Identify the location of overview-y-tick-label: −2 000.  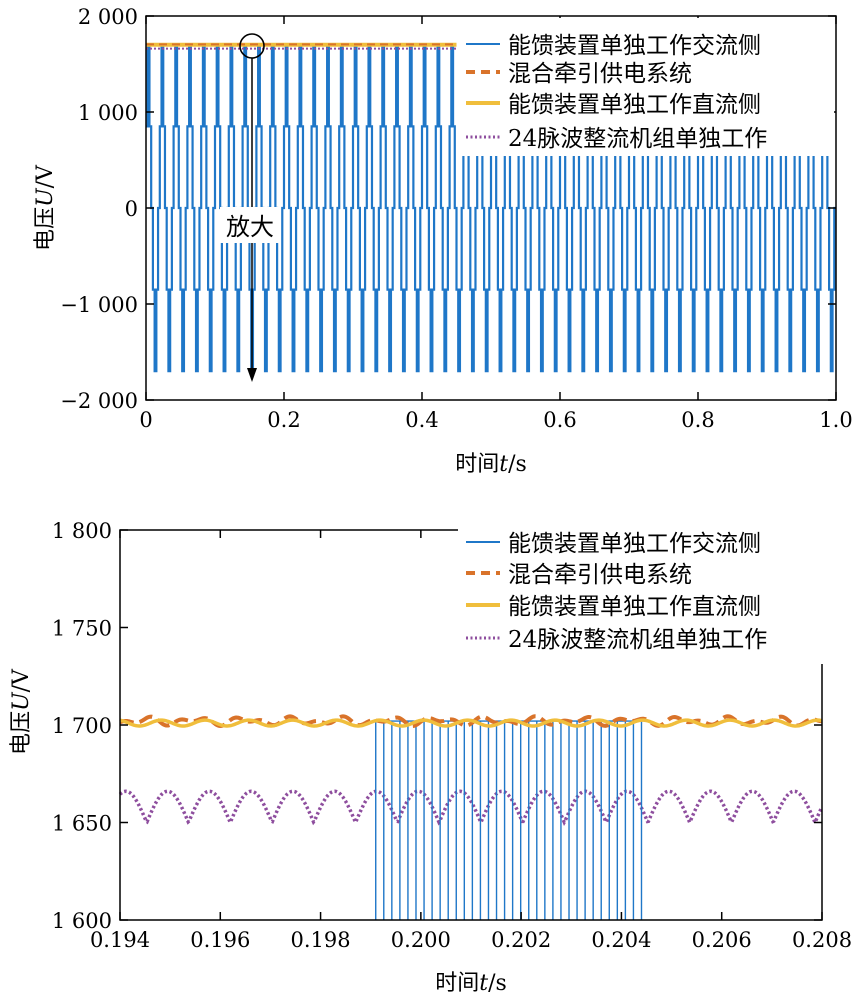
(99, 401).